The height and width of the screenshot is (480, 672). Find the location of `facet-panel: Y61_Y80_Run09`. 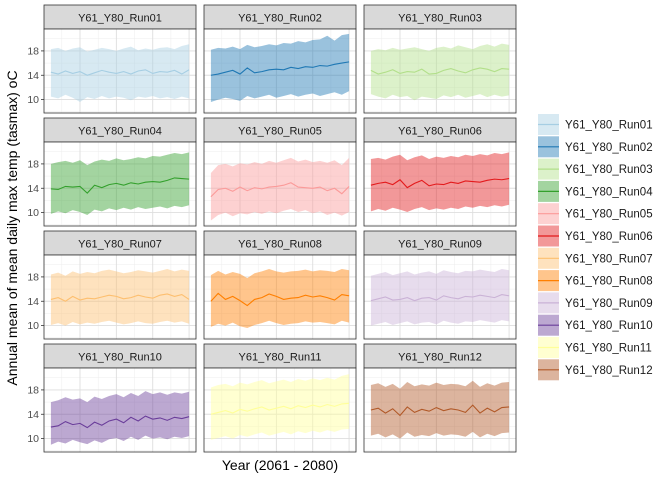

facet-panel: Y61_Y80_Run09 is located at coordinates (440, 285).